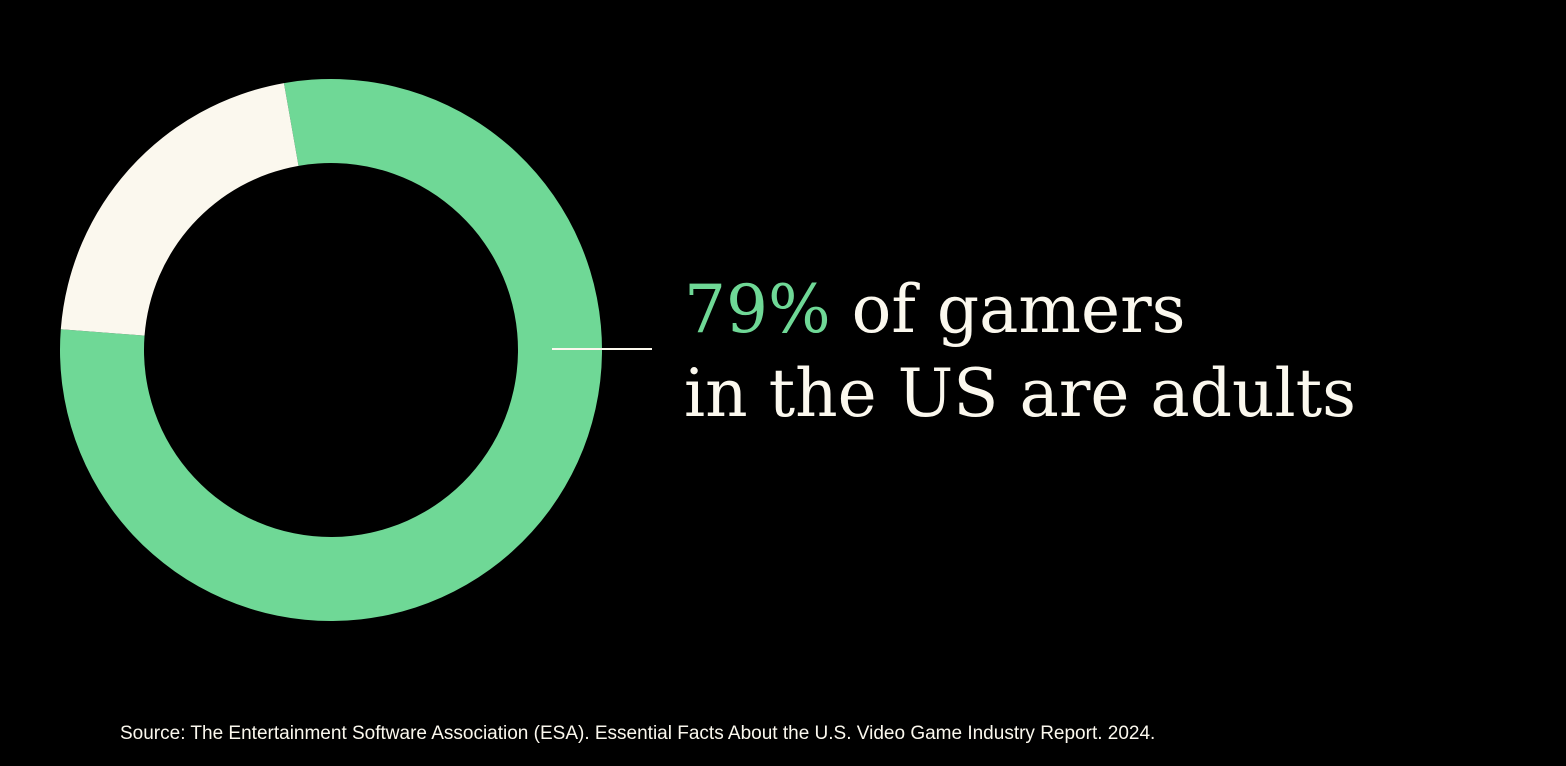 This screenshot has height=766, width=1566. What do you see at coordinates (179, 209) in the screenshot?
I see `donut-slice-remainder` at bounding box center [179, 209].